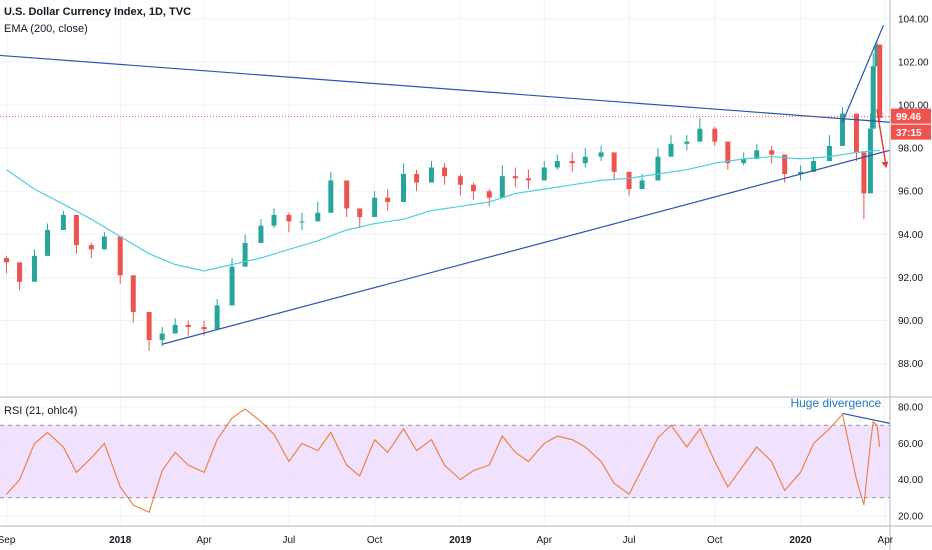 The image size is (932, 550). I want to click on price-tick-label: 96.00, so click(910, 192).